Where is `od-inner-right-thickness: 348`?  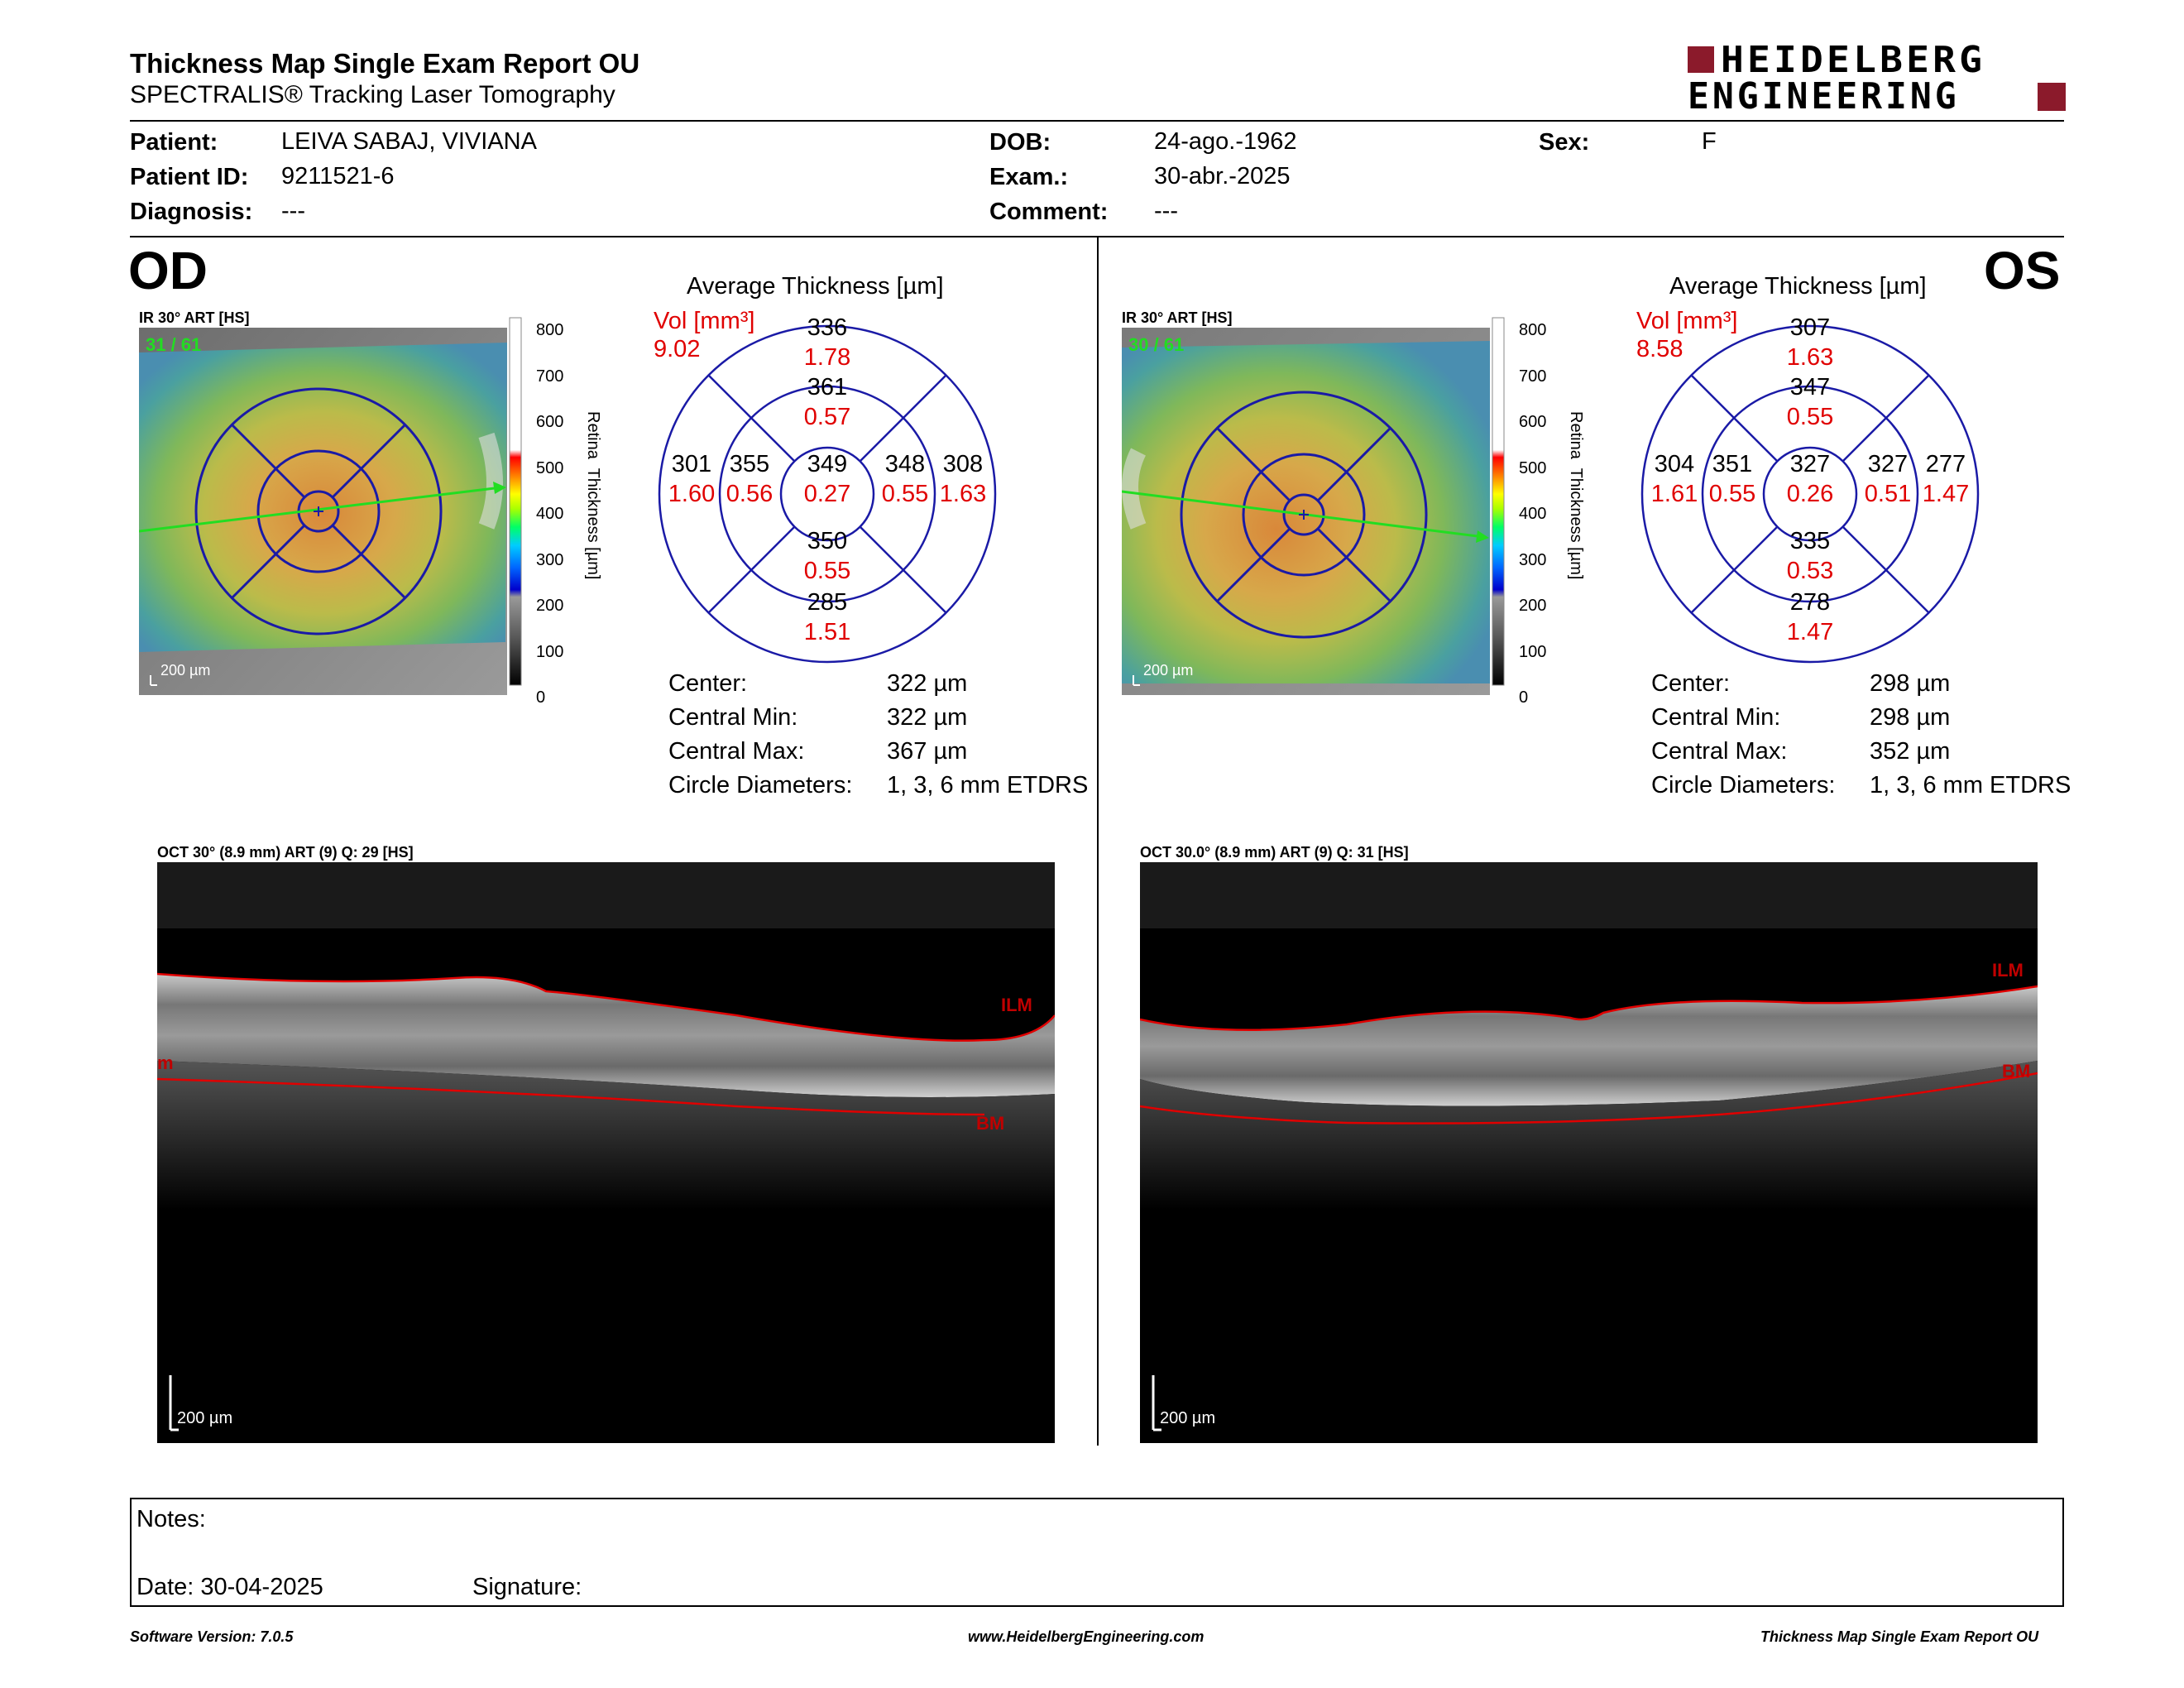 od-inner-right-thickness: 348 is located at coordinates (905, 464).